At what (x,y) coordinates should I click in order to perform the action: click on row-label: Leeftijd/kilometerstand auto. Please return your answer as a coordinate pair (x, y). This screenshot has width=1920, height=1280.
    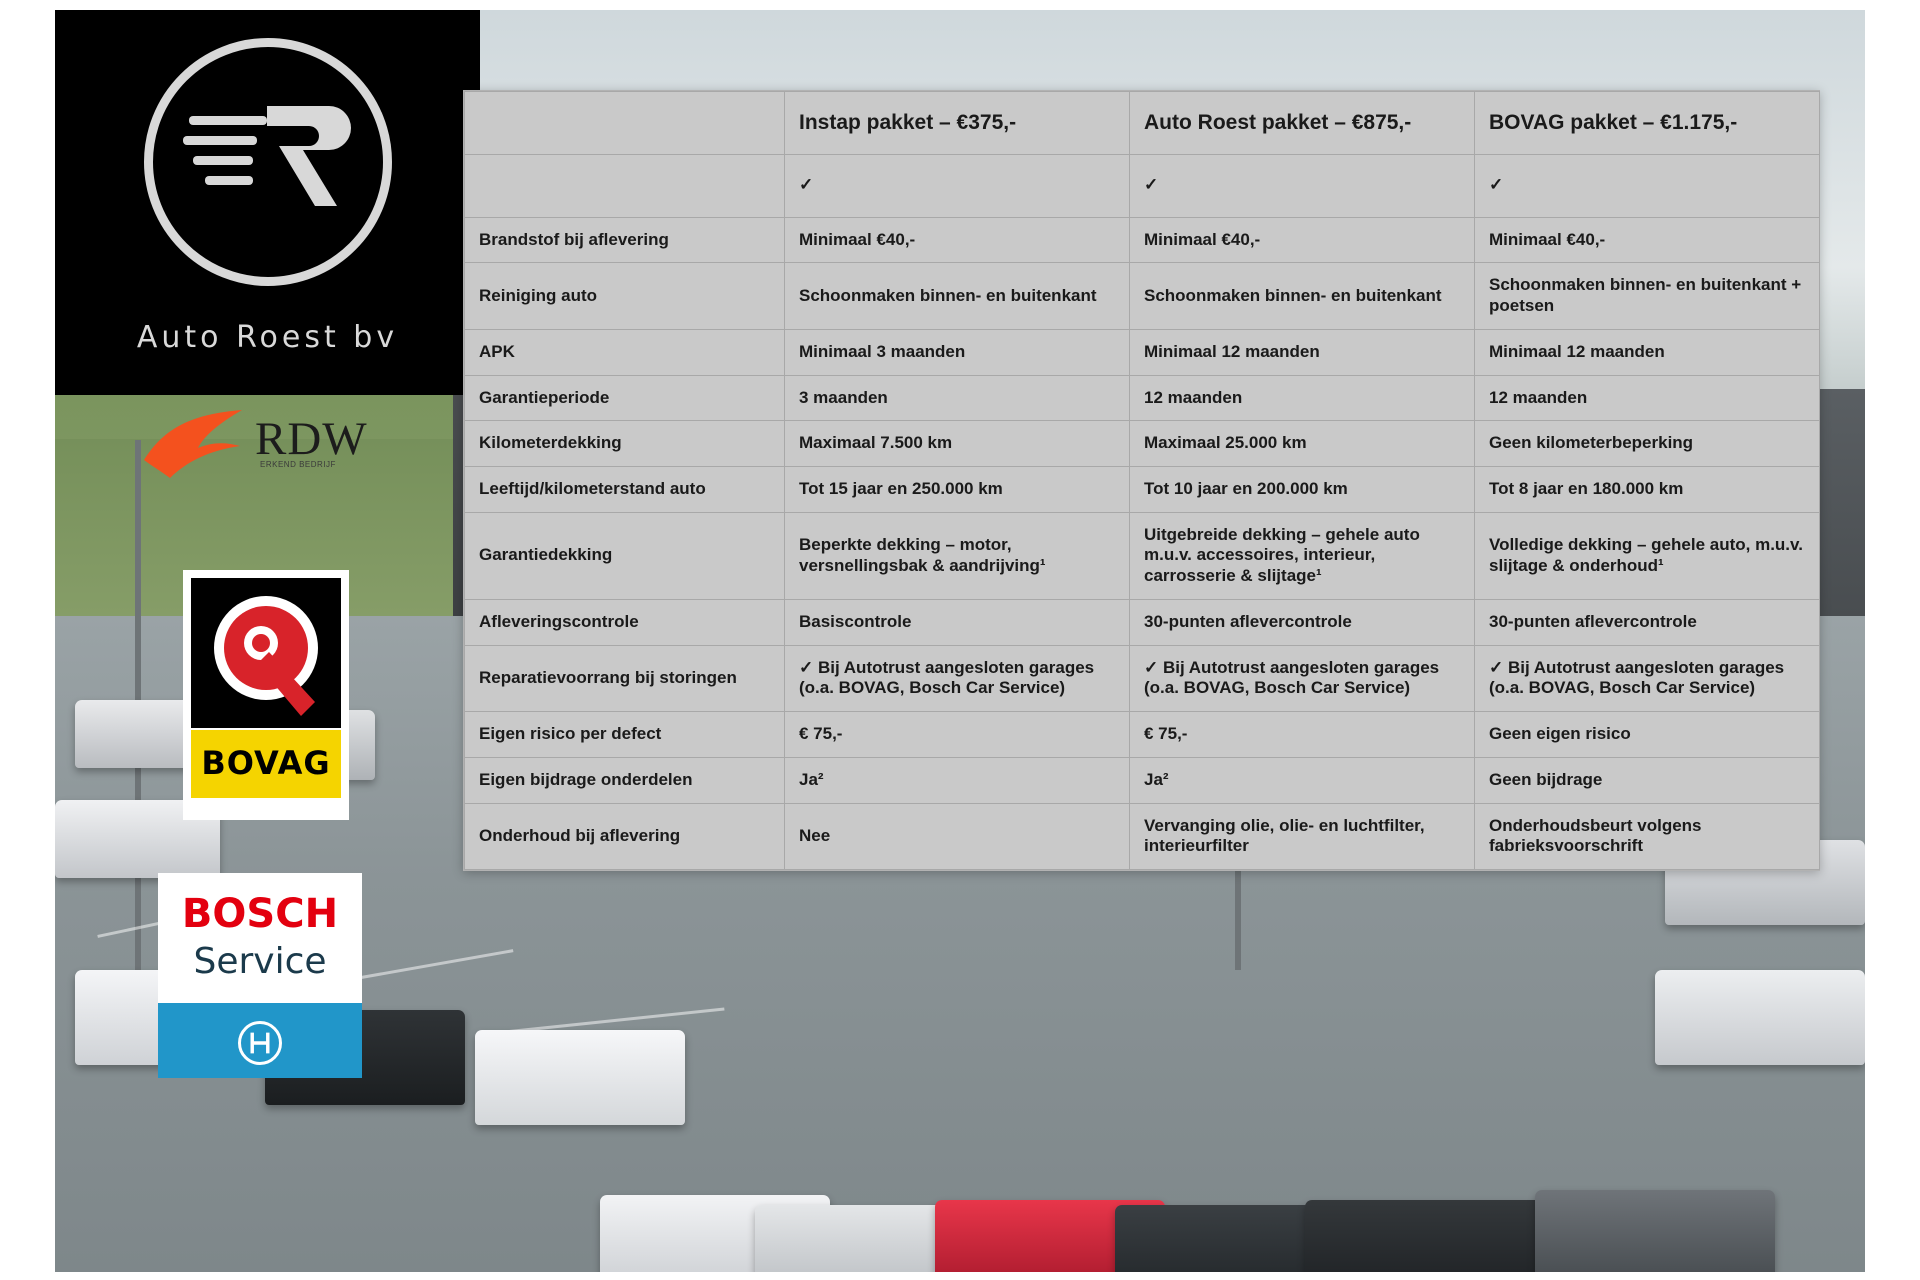
    Looking at the image, I should click on (624, 489).